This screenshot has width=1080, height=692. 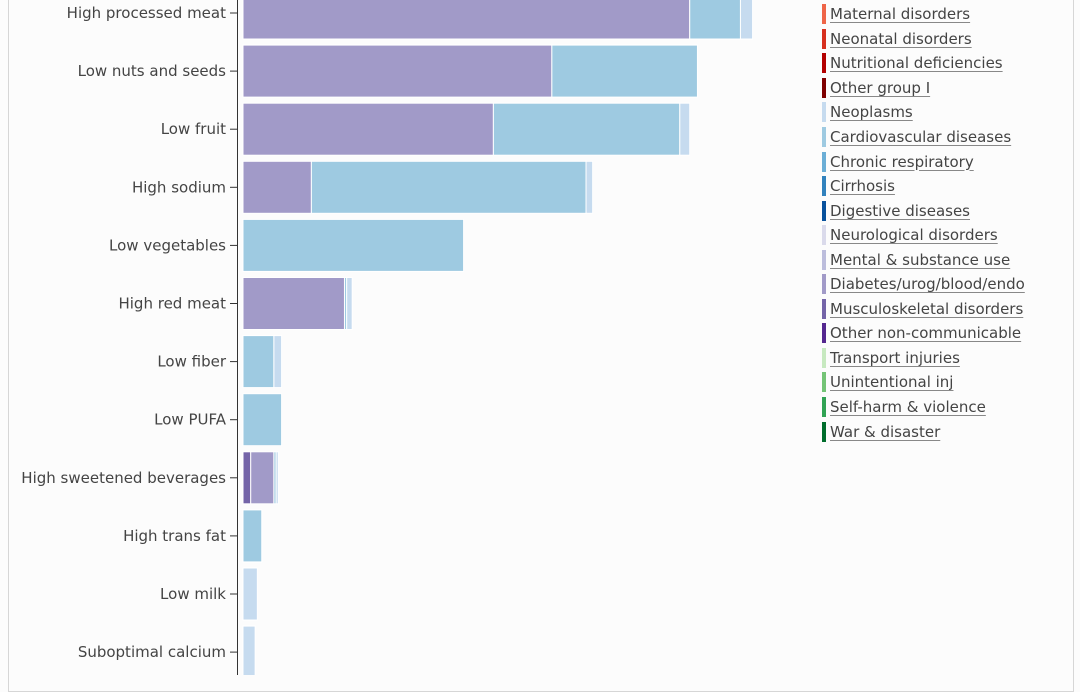 What do you see at coordinates (901, 38) in the screenshot?
I see `legend-label: Neonatal disorders` at bounding box center [901, 38].